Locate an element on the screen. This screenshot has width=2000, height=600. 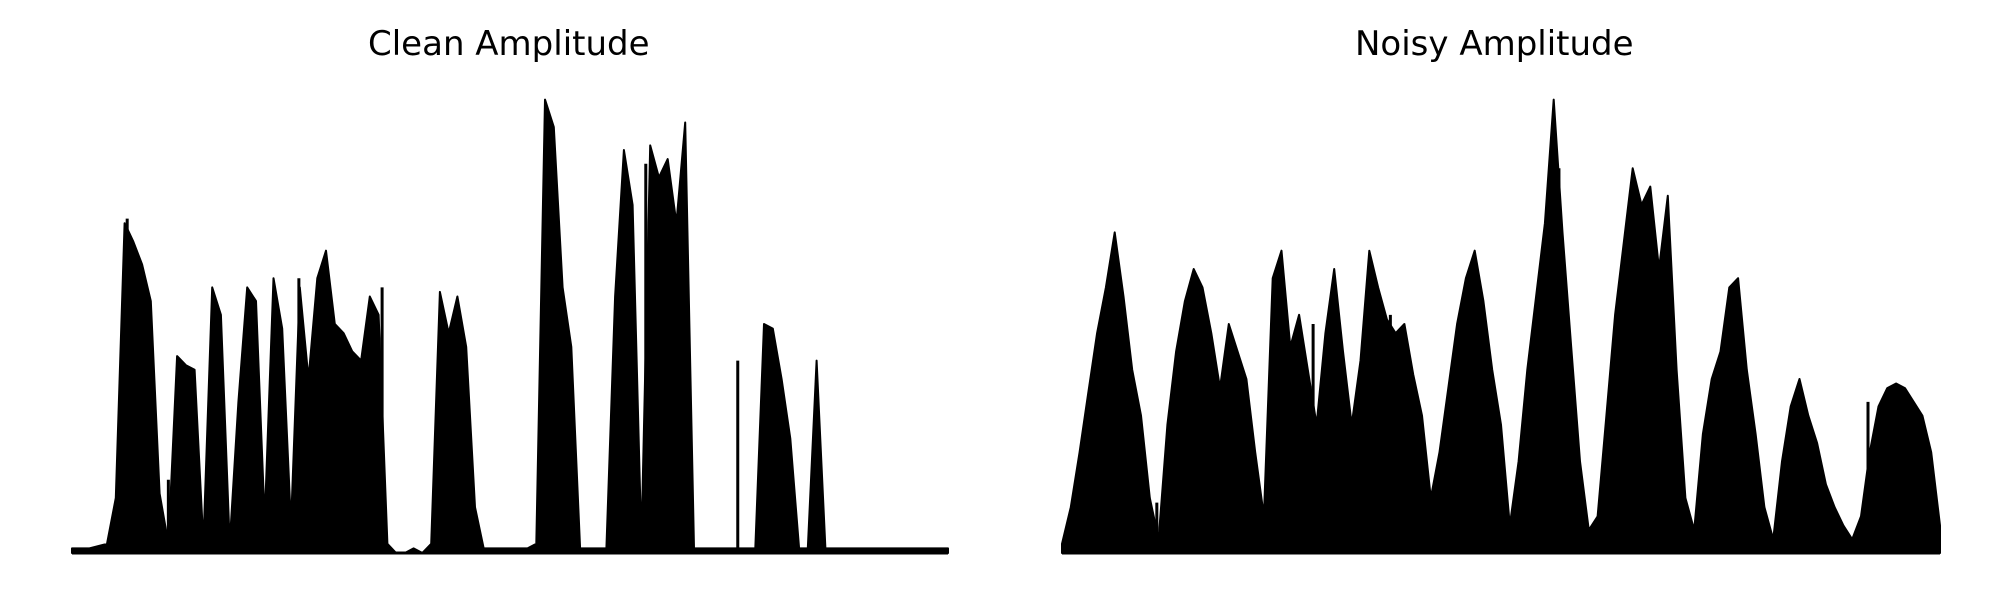
chart-title: Noisy Amplitude is located at coordinates (1494, 44).